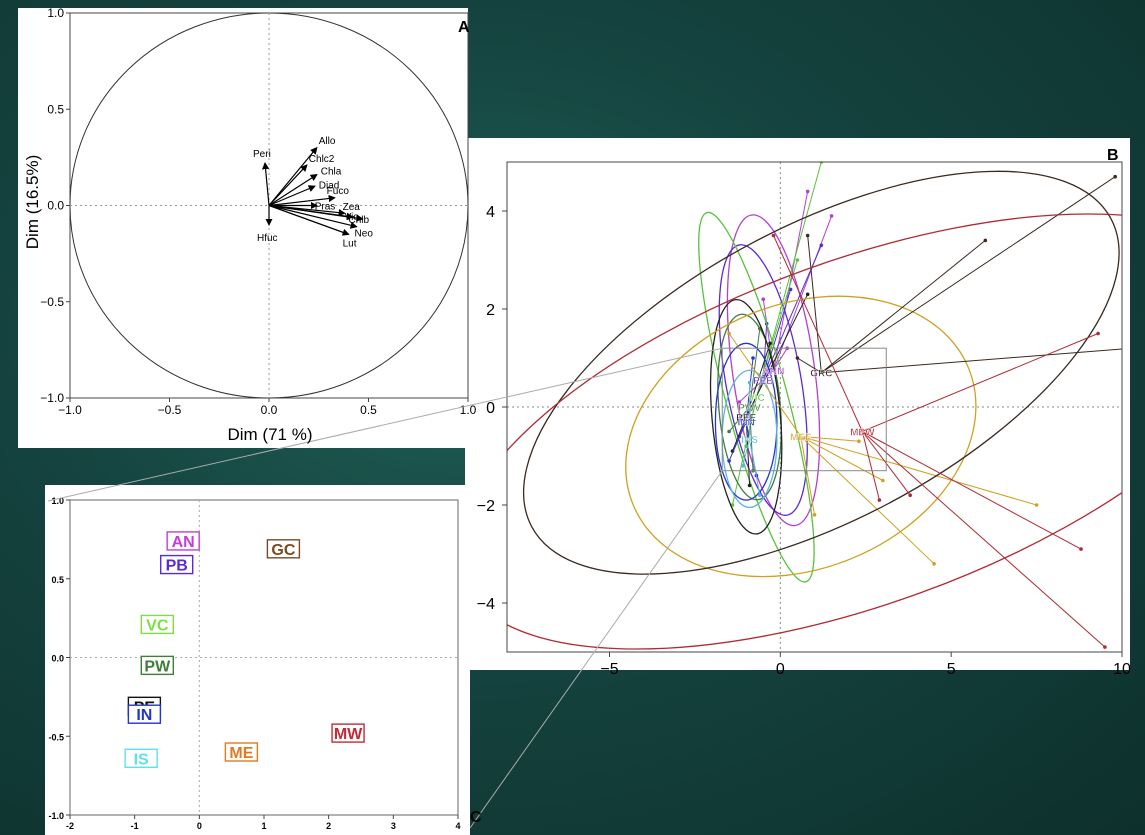 The width and height of the screenshot is (1145, 835). I want to click on centroid-label: IN, so click(144, 715).